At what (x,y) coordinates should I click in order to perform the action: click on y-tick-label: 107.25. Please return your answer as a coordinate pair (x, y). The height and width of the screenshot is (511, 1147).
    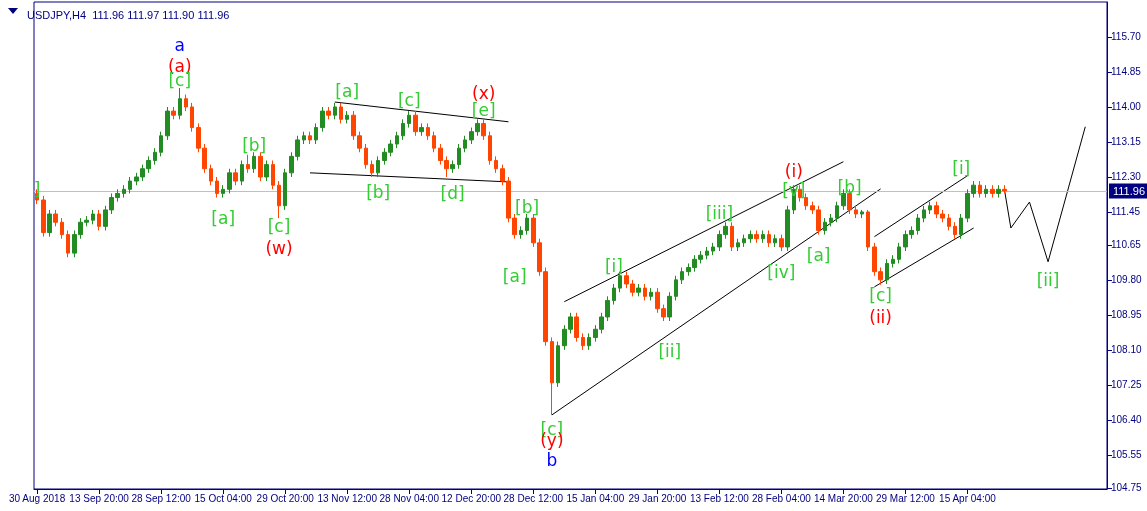
    Looking at the image, I should click on (1127, 385).